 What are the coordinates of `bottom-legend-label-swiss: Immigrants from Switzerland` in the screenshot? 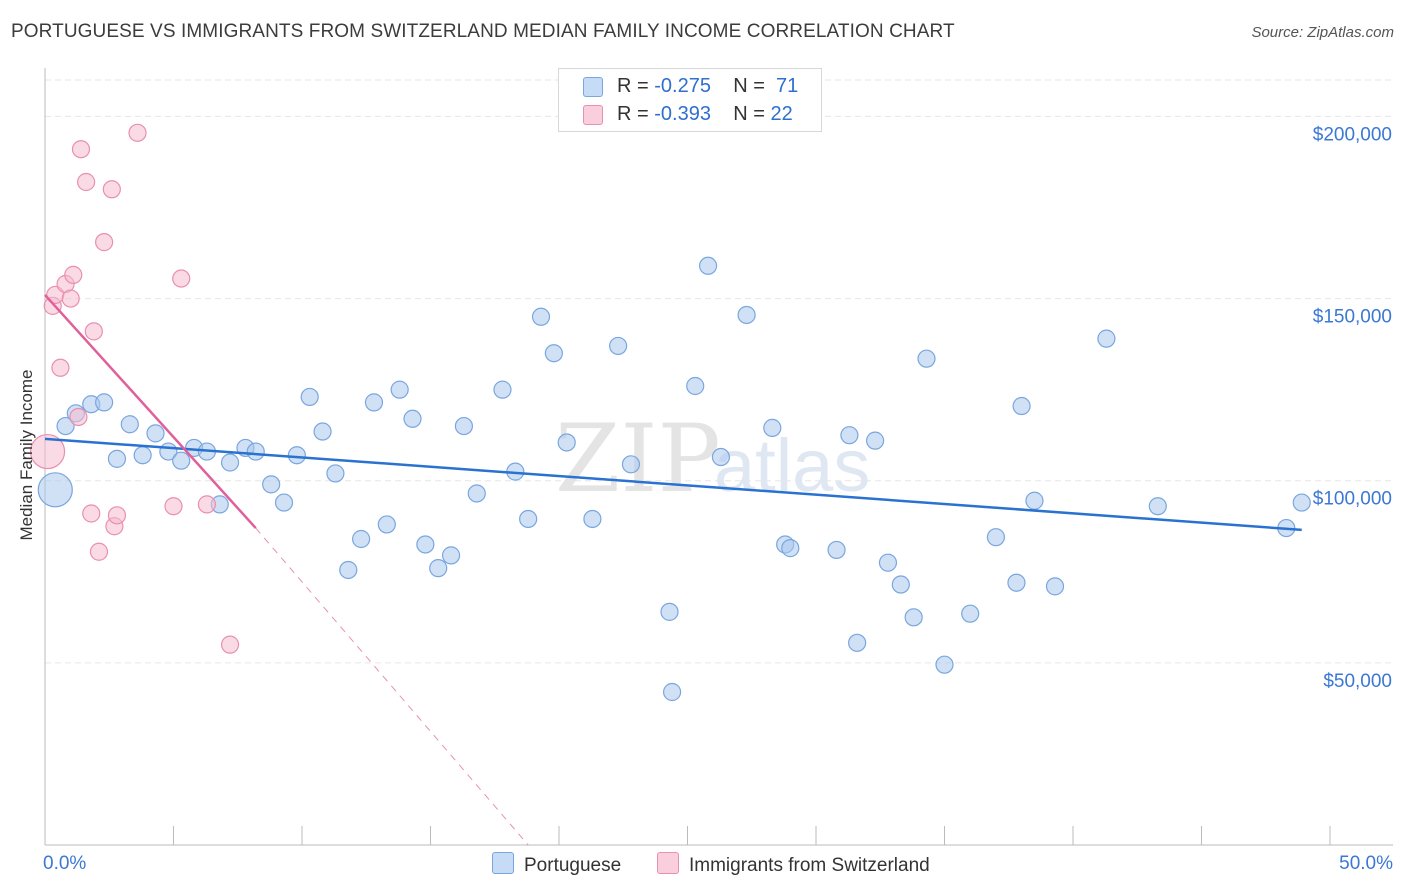 It's located at (809, 865).